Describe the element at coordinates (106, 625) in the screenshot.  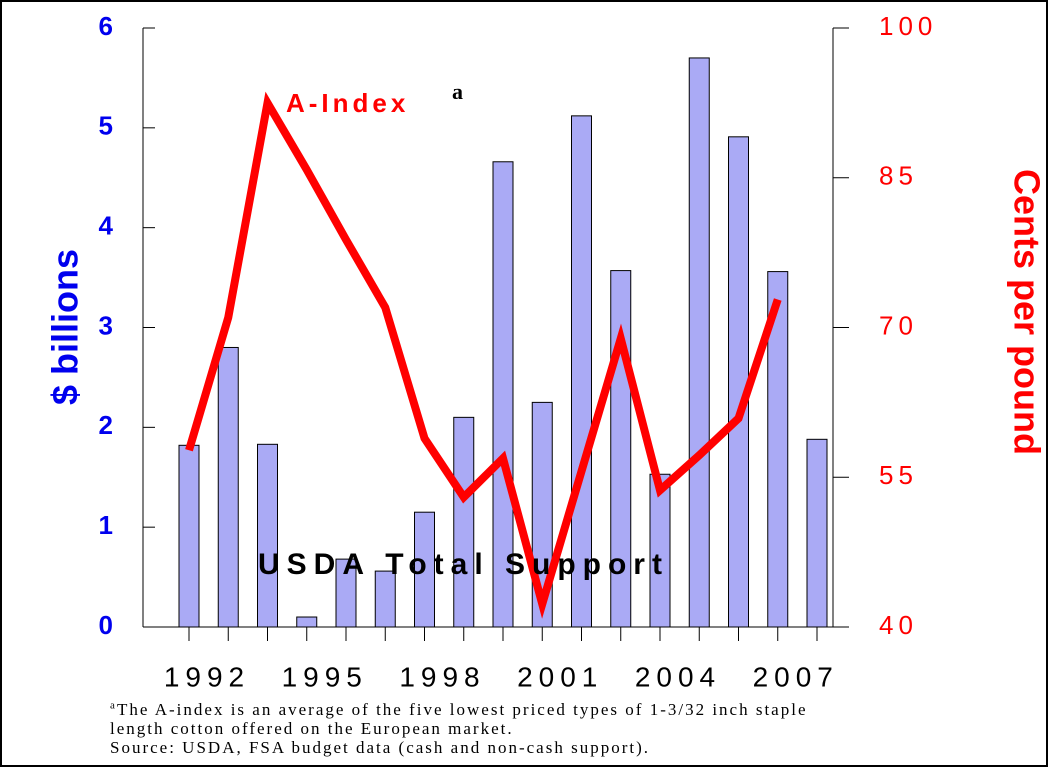
I see `y-tick-label: 0` at that location.